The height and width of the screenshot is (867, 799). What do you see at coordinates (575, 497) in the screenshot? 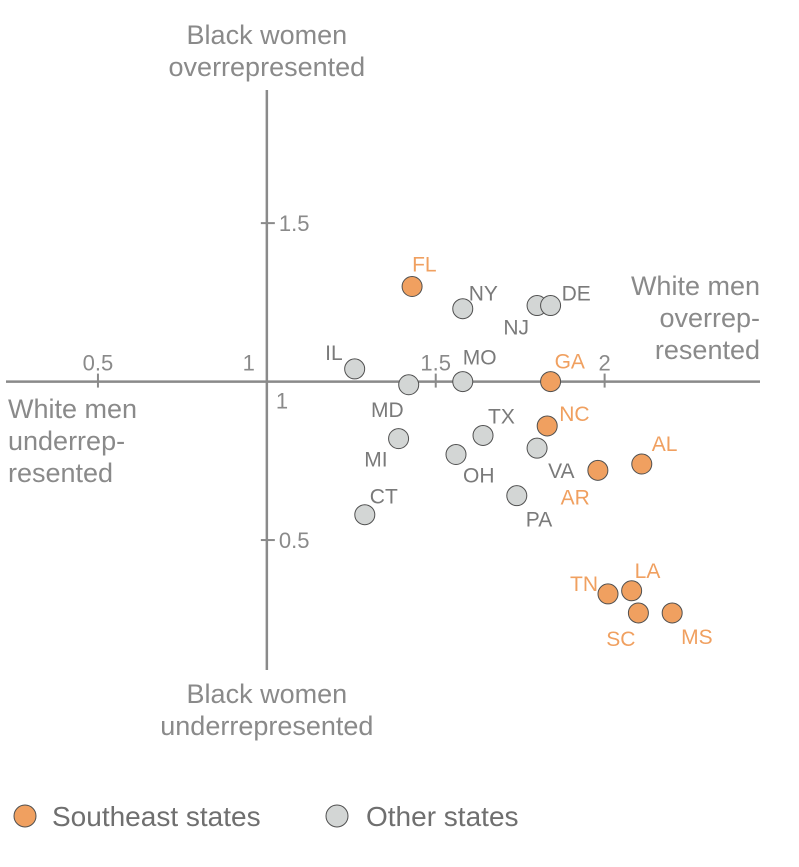
I see `point-label-ar: AR` at bounding box center [575, 497].